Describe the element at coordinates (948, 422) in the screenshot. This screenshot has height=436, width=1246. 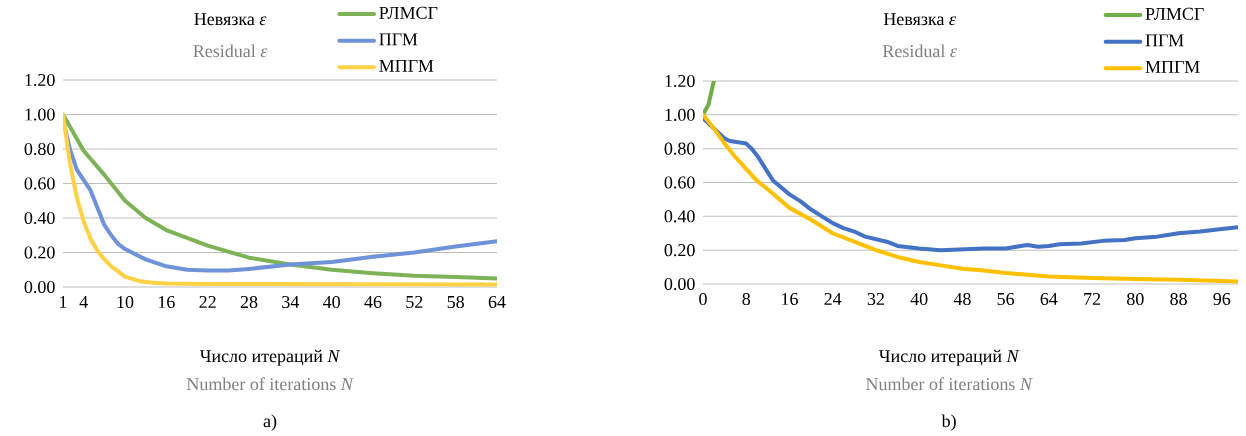
I see `text: b)` at that location.